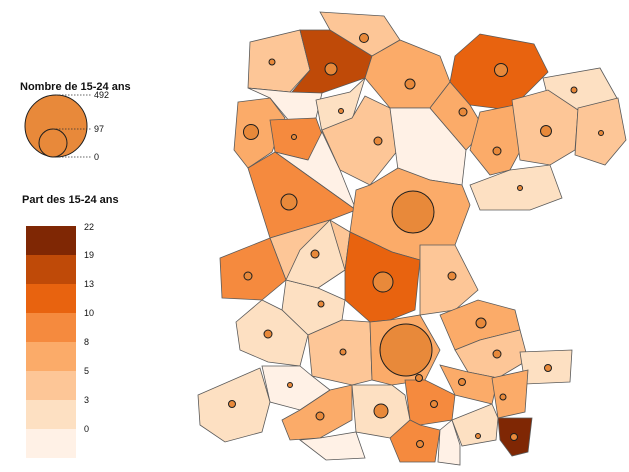  Describe the element at coordinates (89, 255) in the screenshot. I see `class-break-label: 19` at that location.